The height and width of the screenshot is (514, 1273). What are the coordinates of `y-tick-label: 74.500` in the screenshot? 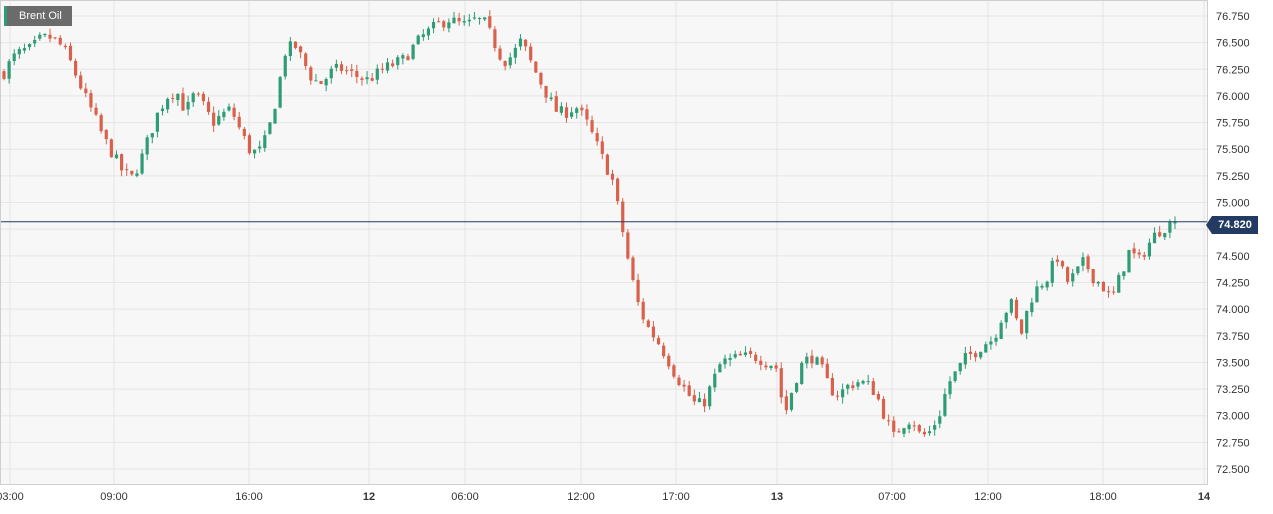 It's located at (1233, 257).